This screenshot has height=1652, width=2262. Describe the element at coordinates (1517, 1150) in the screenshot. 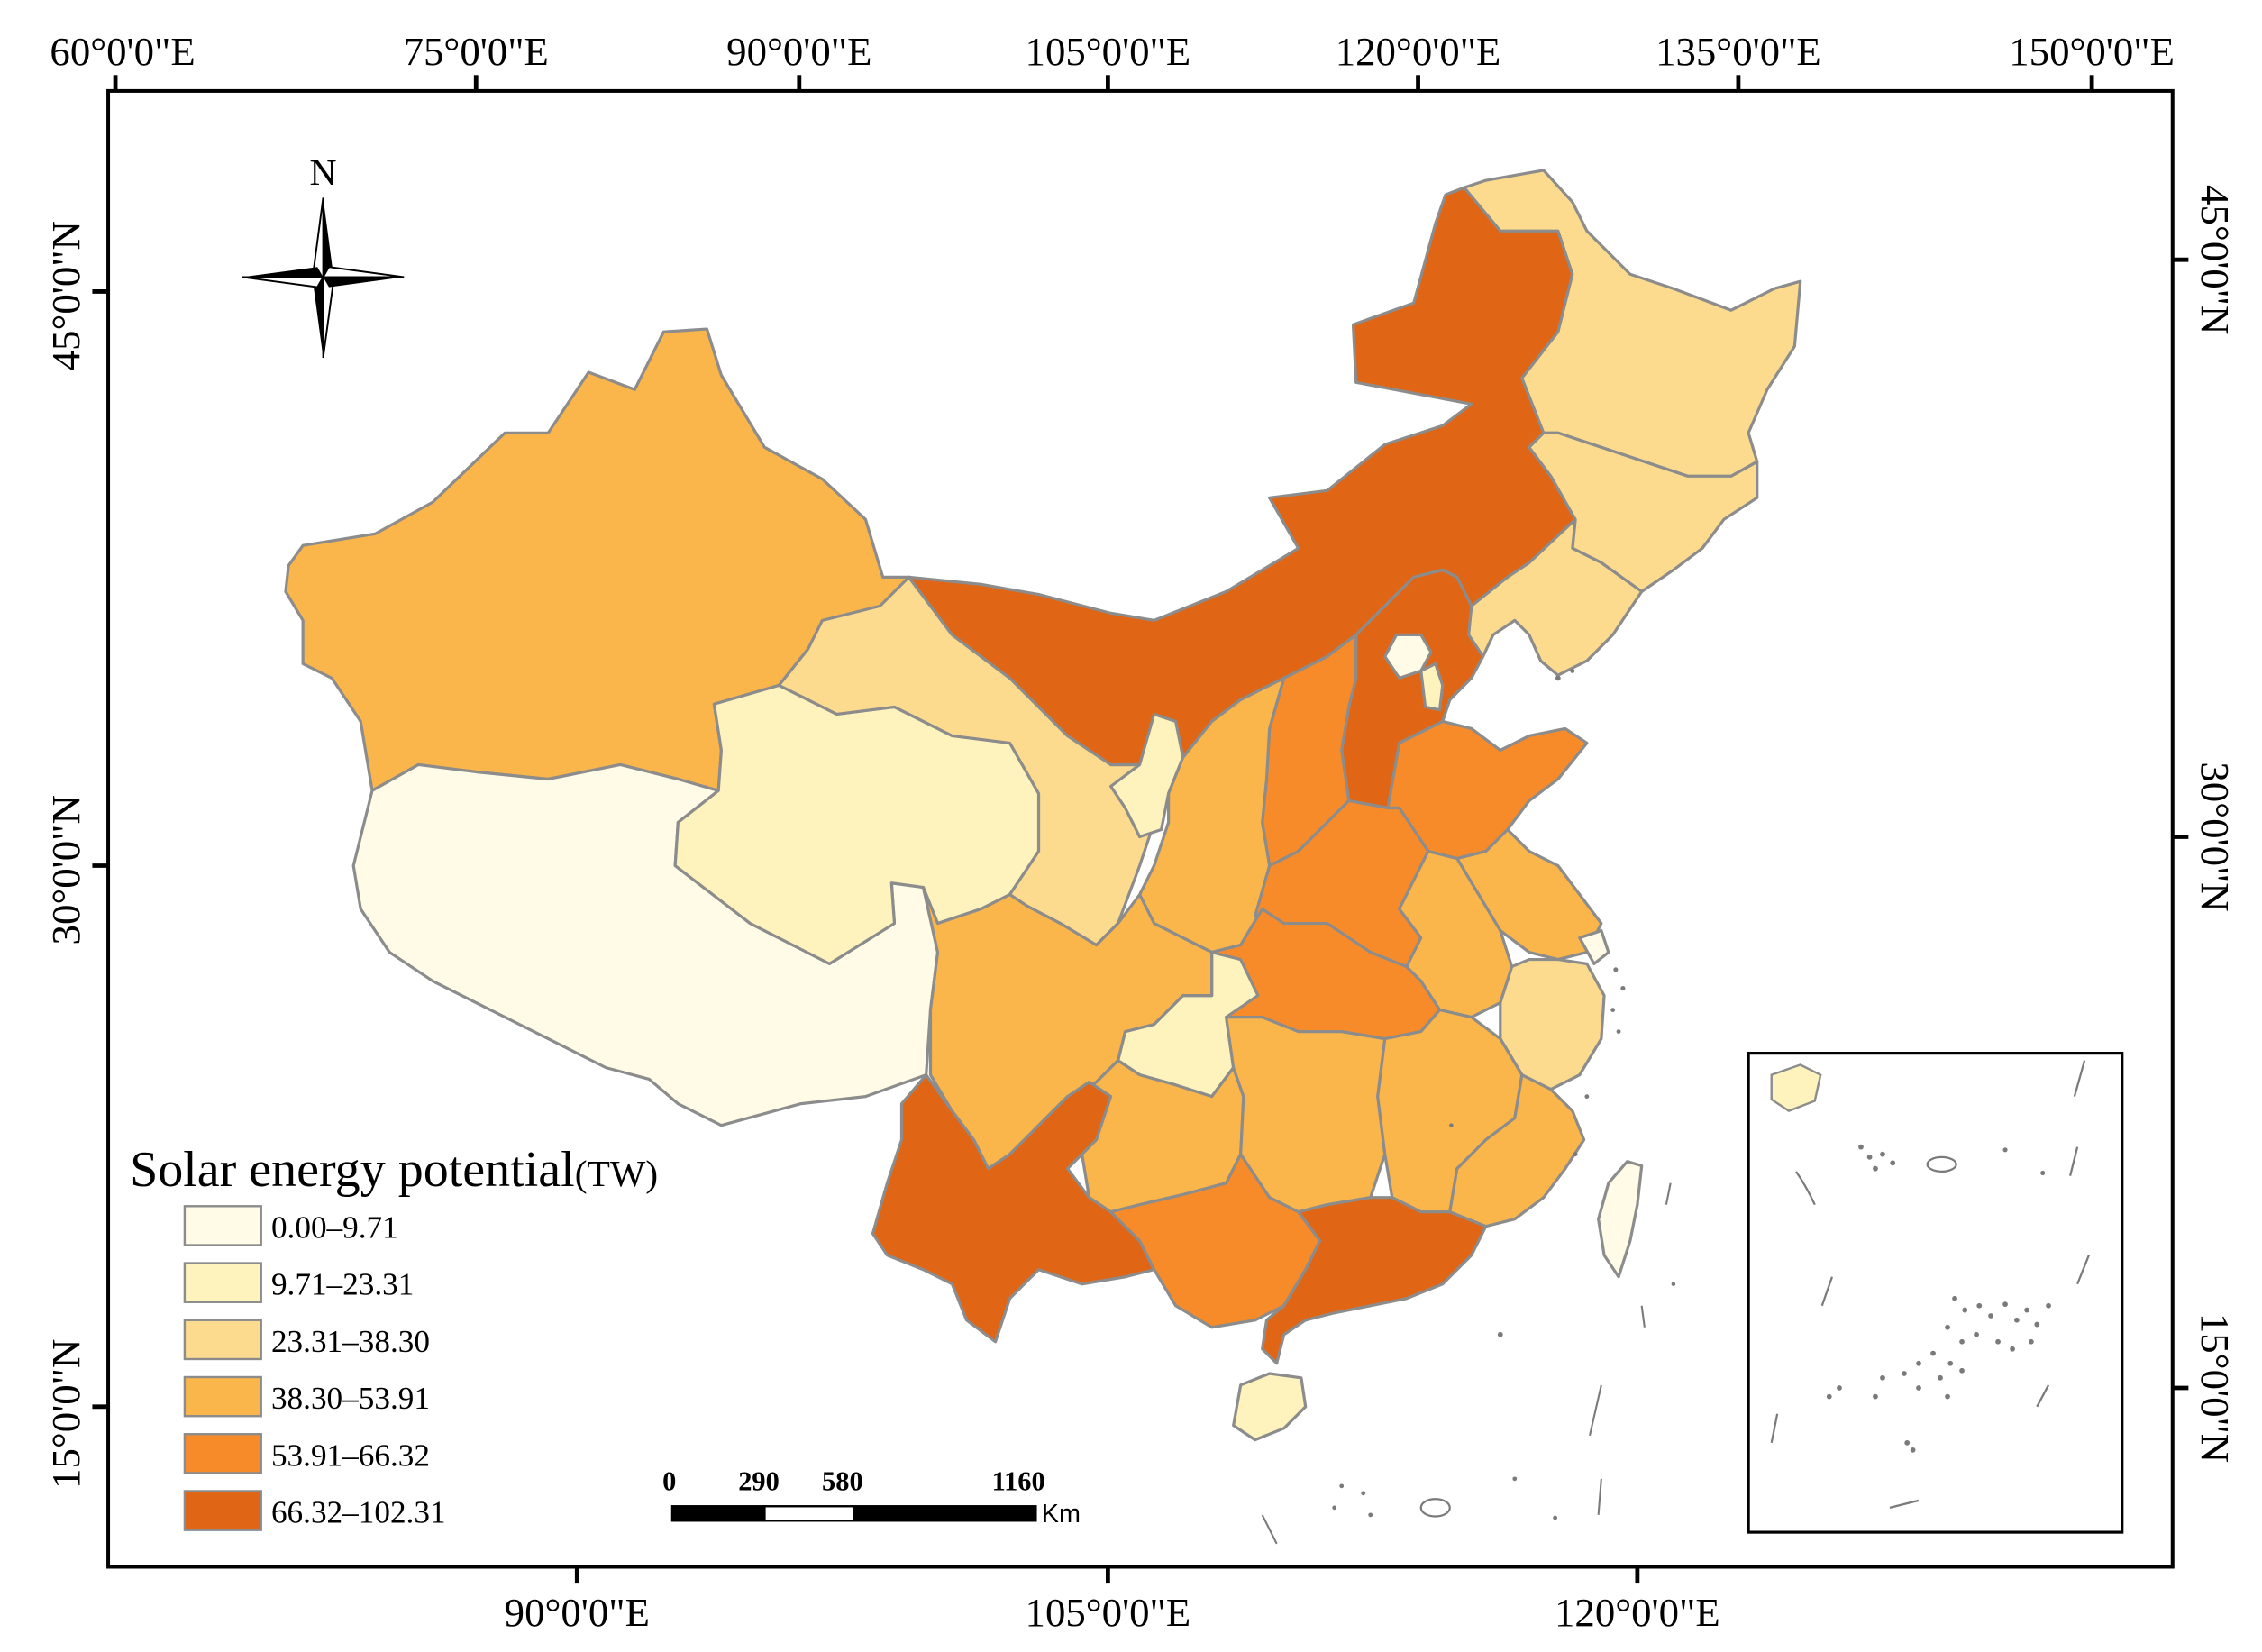

I see `province-fujian` at that location.